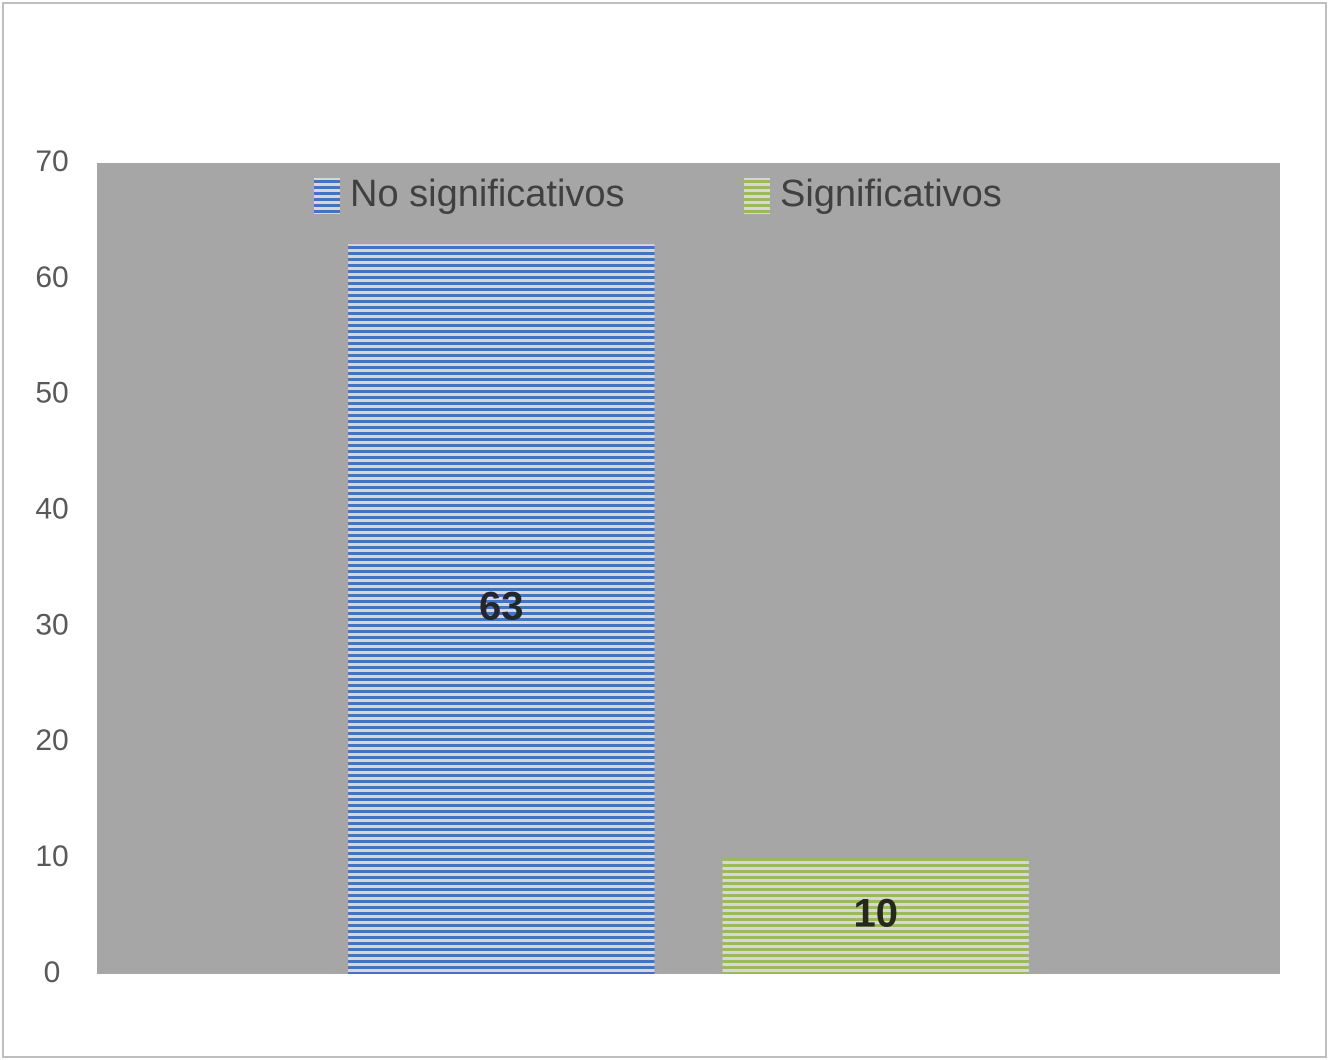  Describe the element at coordinates (51, 161) in the screenshot. I see `y-tick-label: 70` at that location.